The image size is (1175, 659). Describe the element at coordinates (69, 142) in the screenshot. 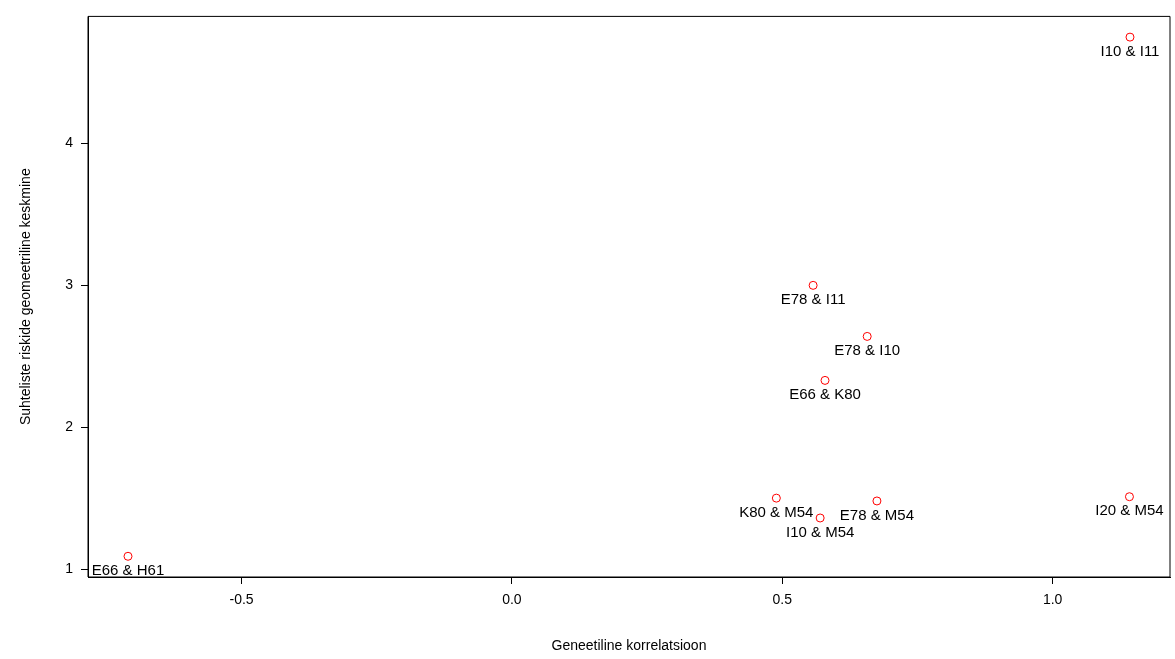

I see `y-tick-label: 4` at that location.